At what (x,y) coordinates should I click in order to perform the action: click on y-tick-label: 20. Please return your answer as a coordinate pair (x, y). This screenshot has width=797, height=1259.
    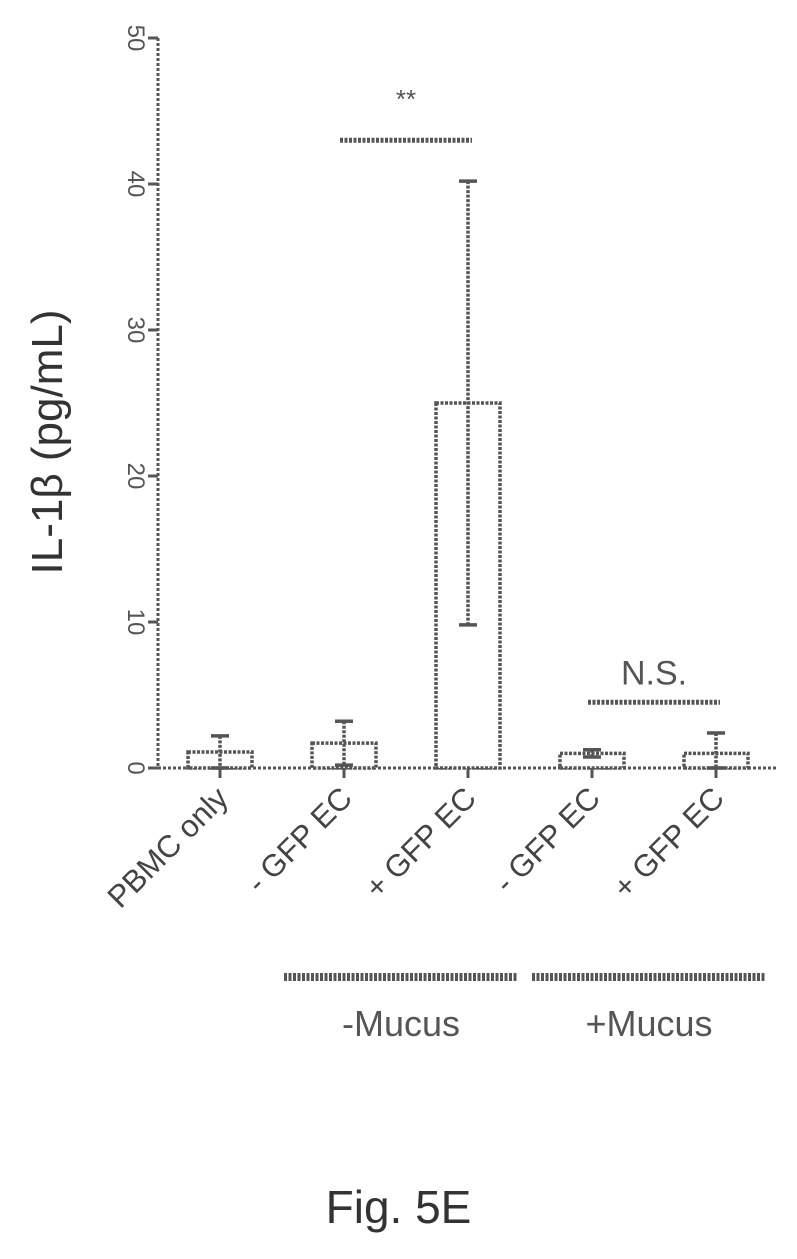
    Looking at the image, I should click on (135, 476).